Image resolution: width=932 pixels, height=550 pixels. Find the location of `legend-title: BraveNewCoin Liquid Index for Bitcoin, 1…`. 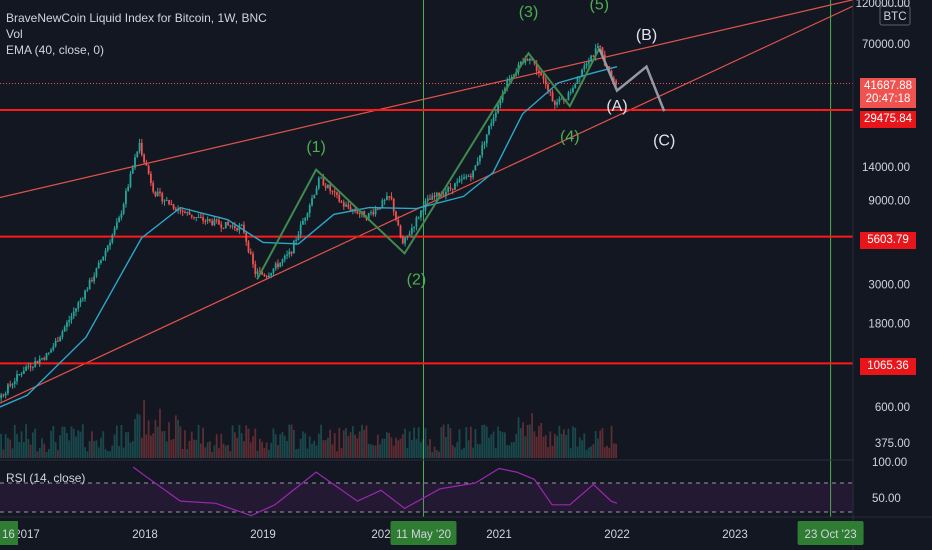

legend-title: BraveNewCoin Liquid Index for Bitcoin, 1… is located at coordinates (136, 18).